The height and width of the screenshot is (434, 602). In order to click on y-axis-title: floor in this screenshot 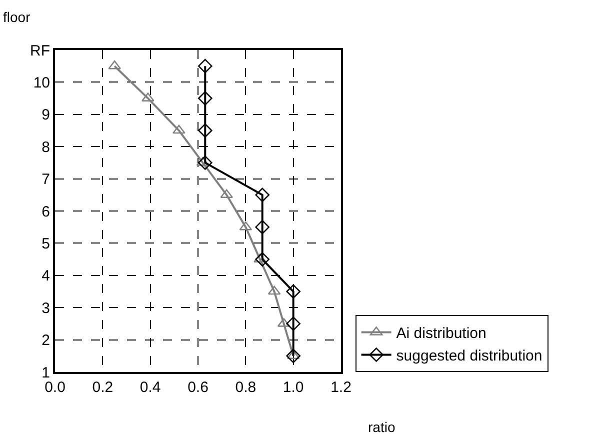, I will do `click(17, 17)`.